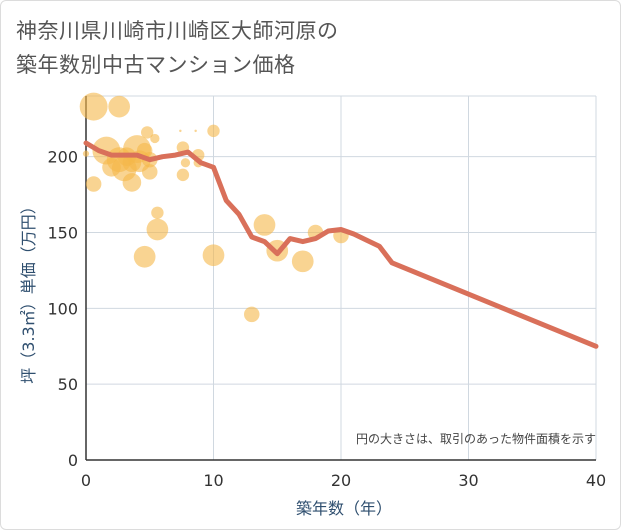 Image resolution: width=621 pixels, height=530 pixels. Describe the element at coordinates (156, 65) in the screenshot. I see `chart-title-line2: 築年数別中古マンション価格` at that location.